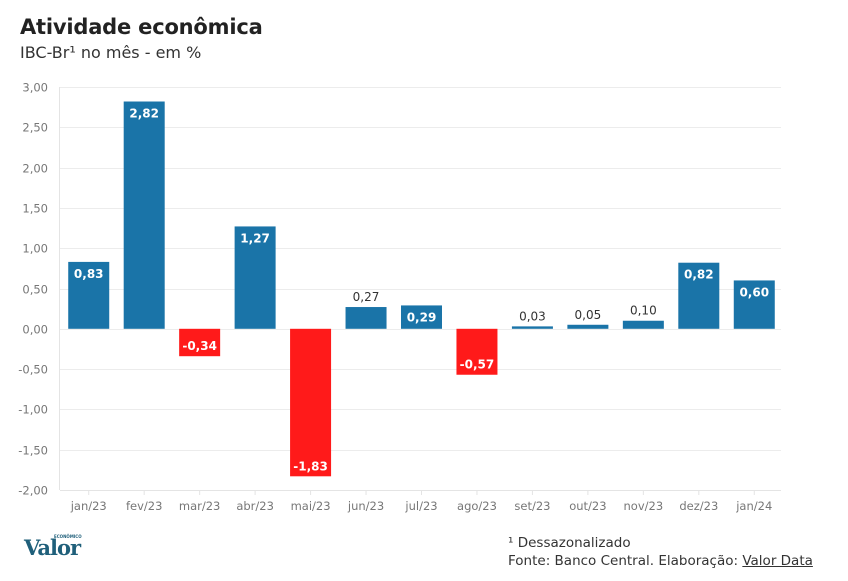 The image size is (848, 581). Describe the element at coordinates (200, 506) in the screenshot. I see `x-tick-label: mar/23` at that location.